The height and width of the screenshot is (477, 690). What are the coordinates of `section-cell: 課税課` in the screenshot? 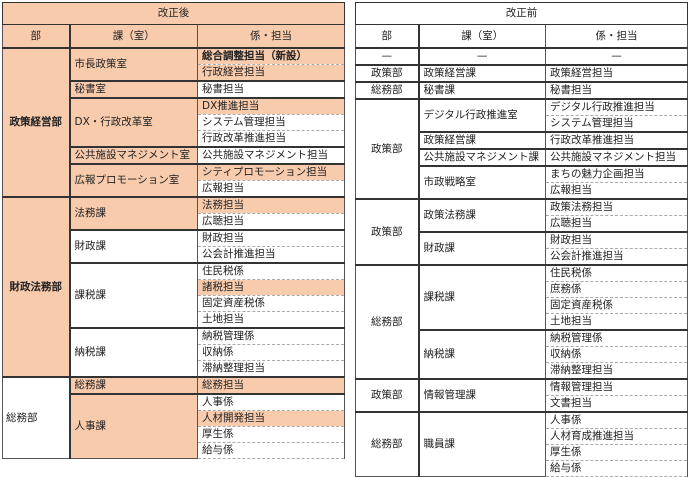 It's located at (482, 297).